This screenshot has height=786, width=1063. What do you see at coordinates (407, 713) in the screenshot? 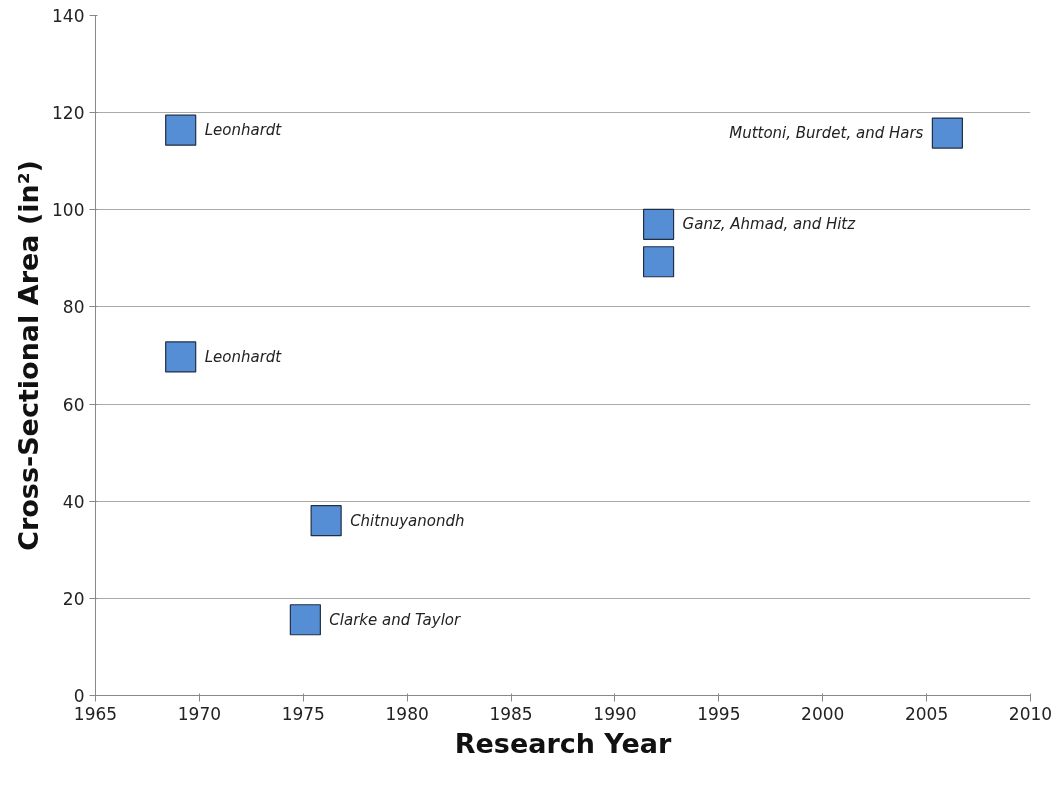
I see `x-tick-label: 1980` at bounding box center [407, 713].